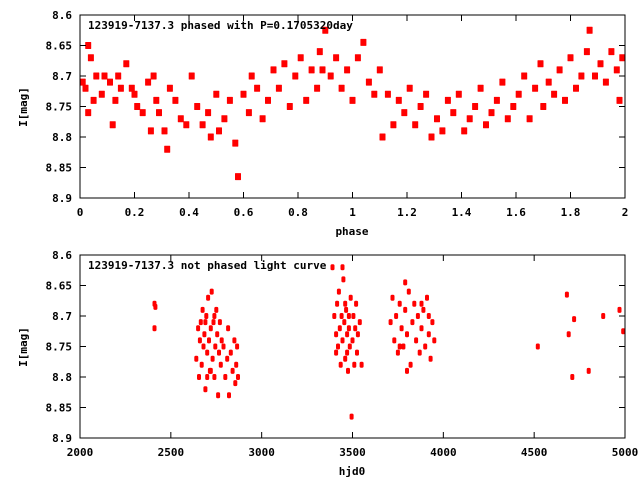 The height and width of the screenshot is (480, 640). Describe the element at coordinates (407, 212) in the screenshot. I see `x-tick-label: 1.2` at that location.